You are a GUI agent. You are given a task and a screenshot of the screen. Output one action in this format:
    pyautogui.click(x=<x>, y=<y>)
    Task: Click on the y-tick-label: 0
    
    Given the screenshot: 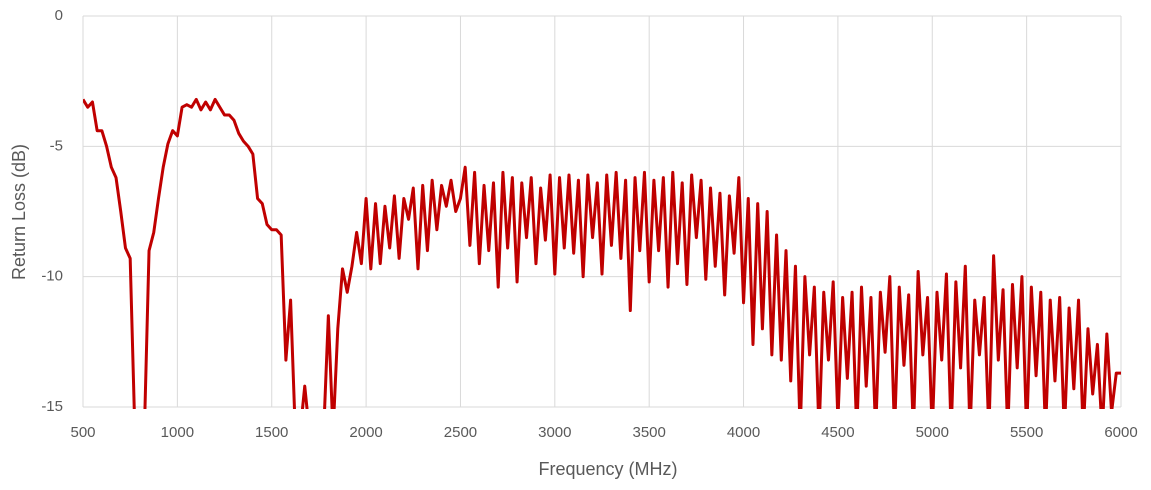 What is the action you would take?
    pyautogui.click(x=59, y=15)
    